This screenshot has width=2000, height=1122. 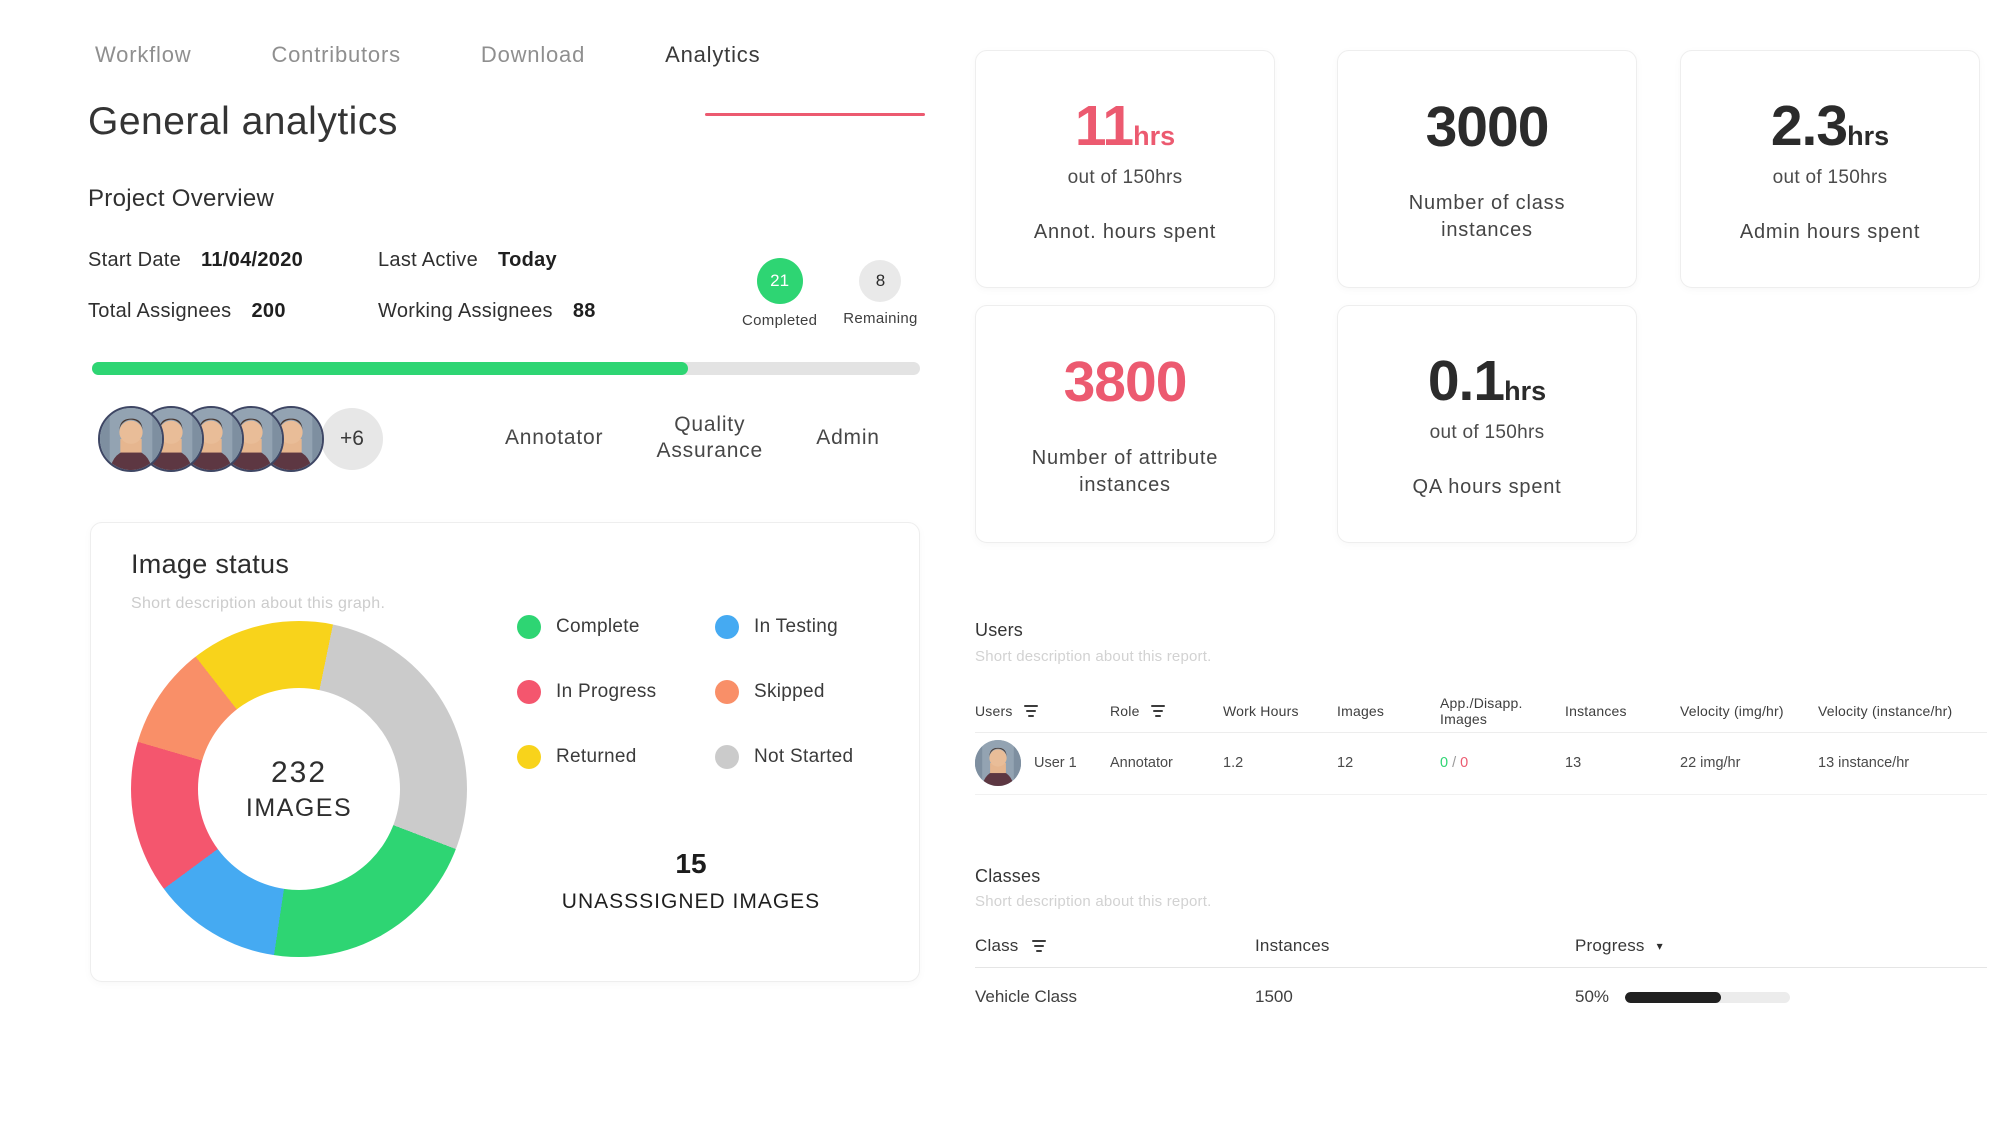 What do you see at coordinates (804, 756) in the screenshot?
I see `legend-label: Not Started` at bounding box center [804, 756].